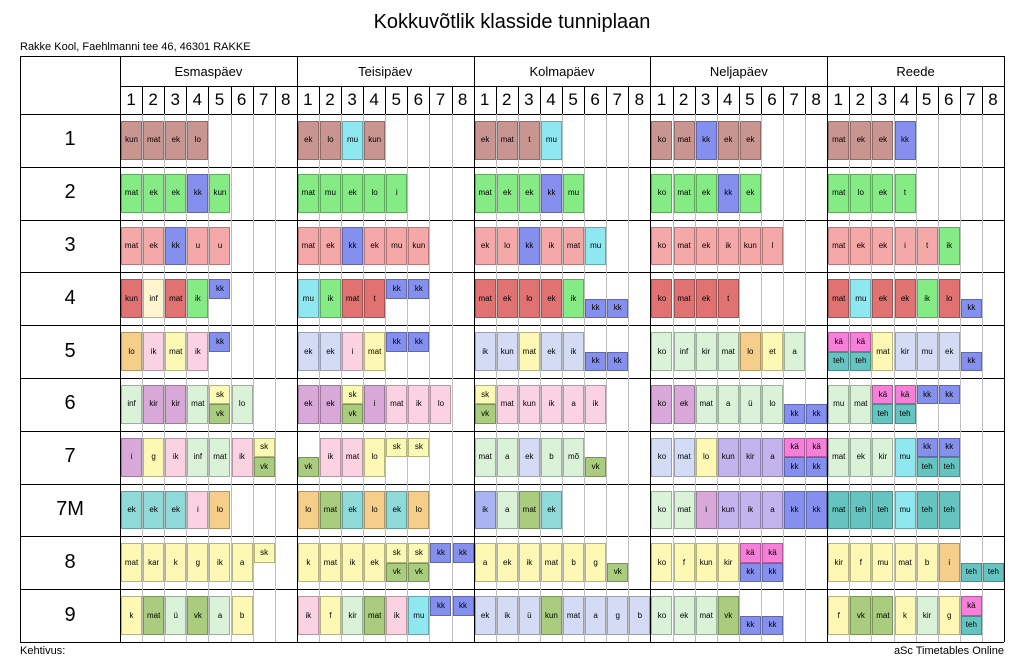 This screenshot has width=1024, height=670. What do you see at coordinates (794, 99) in the screenshot?
I see `period-header: 7` at bounding box center [794, 99].